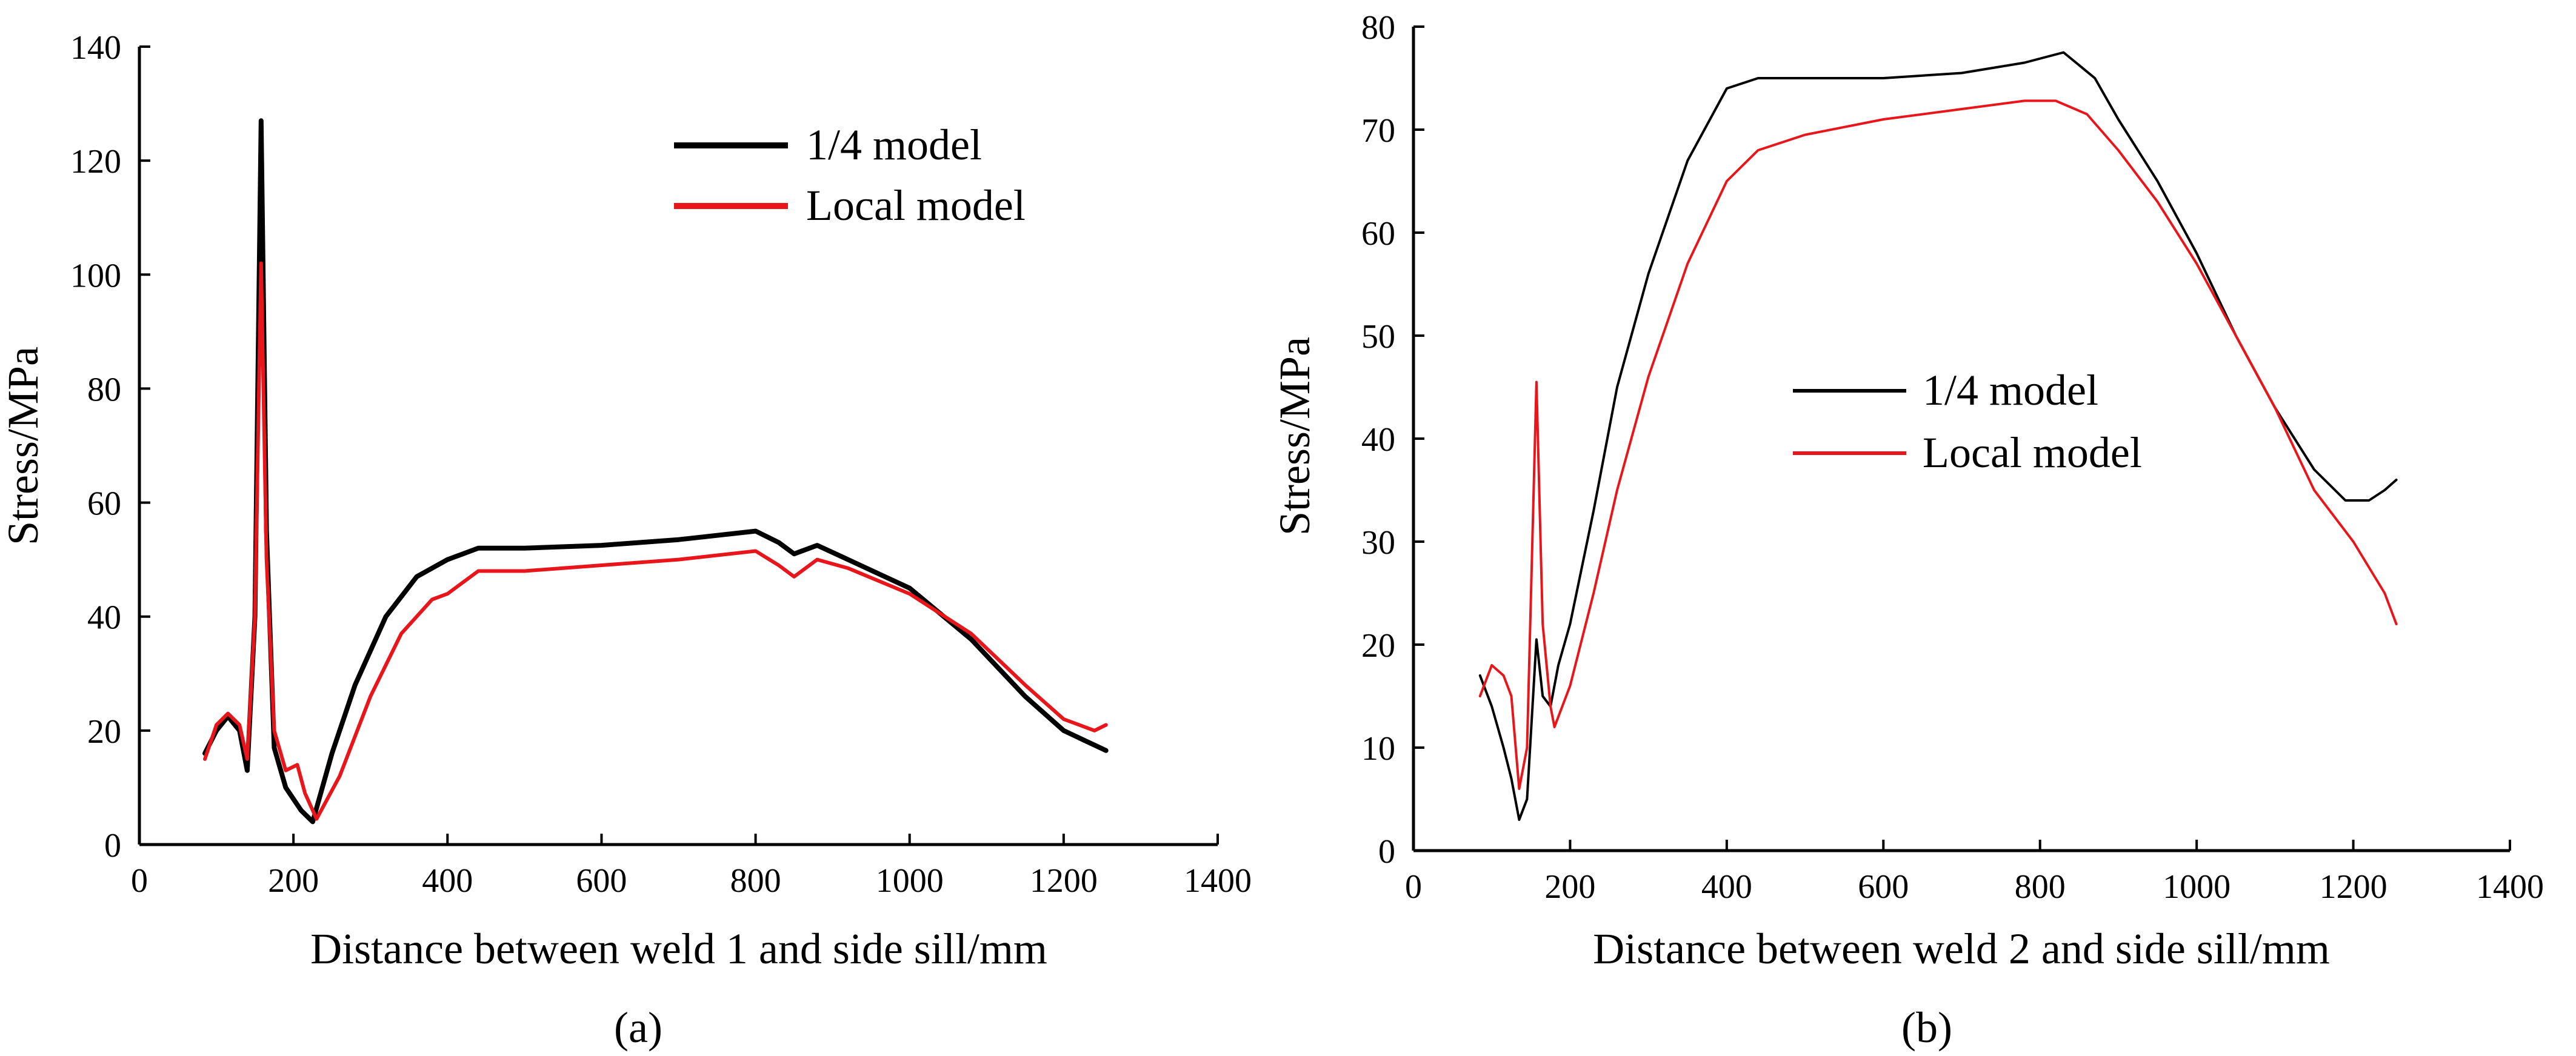 The height and width of the screenshot is (1056, 2576). I want to click on chart-a-y-tick-label-1: 20, so click(104, 732).